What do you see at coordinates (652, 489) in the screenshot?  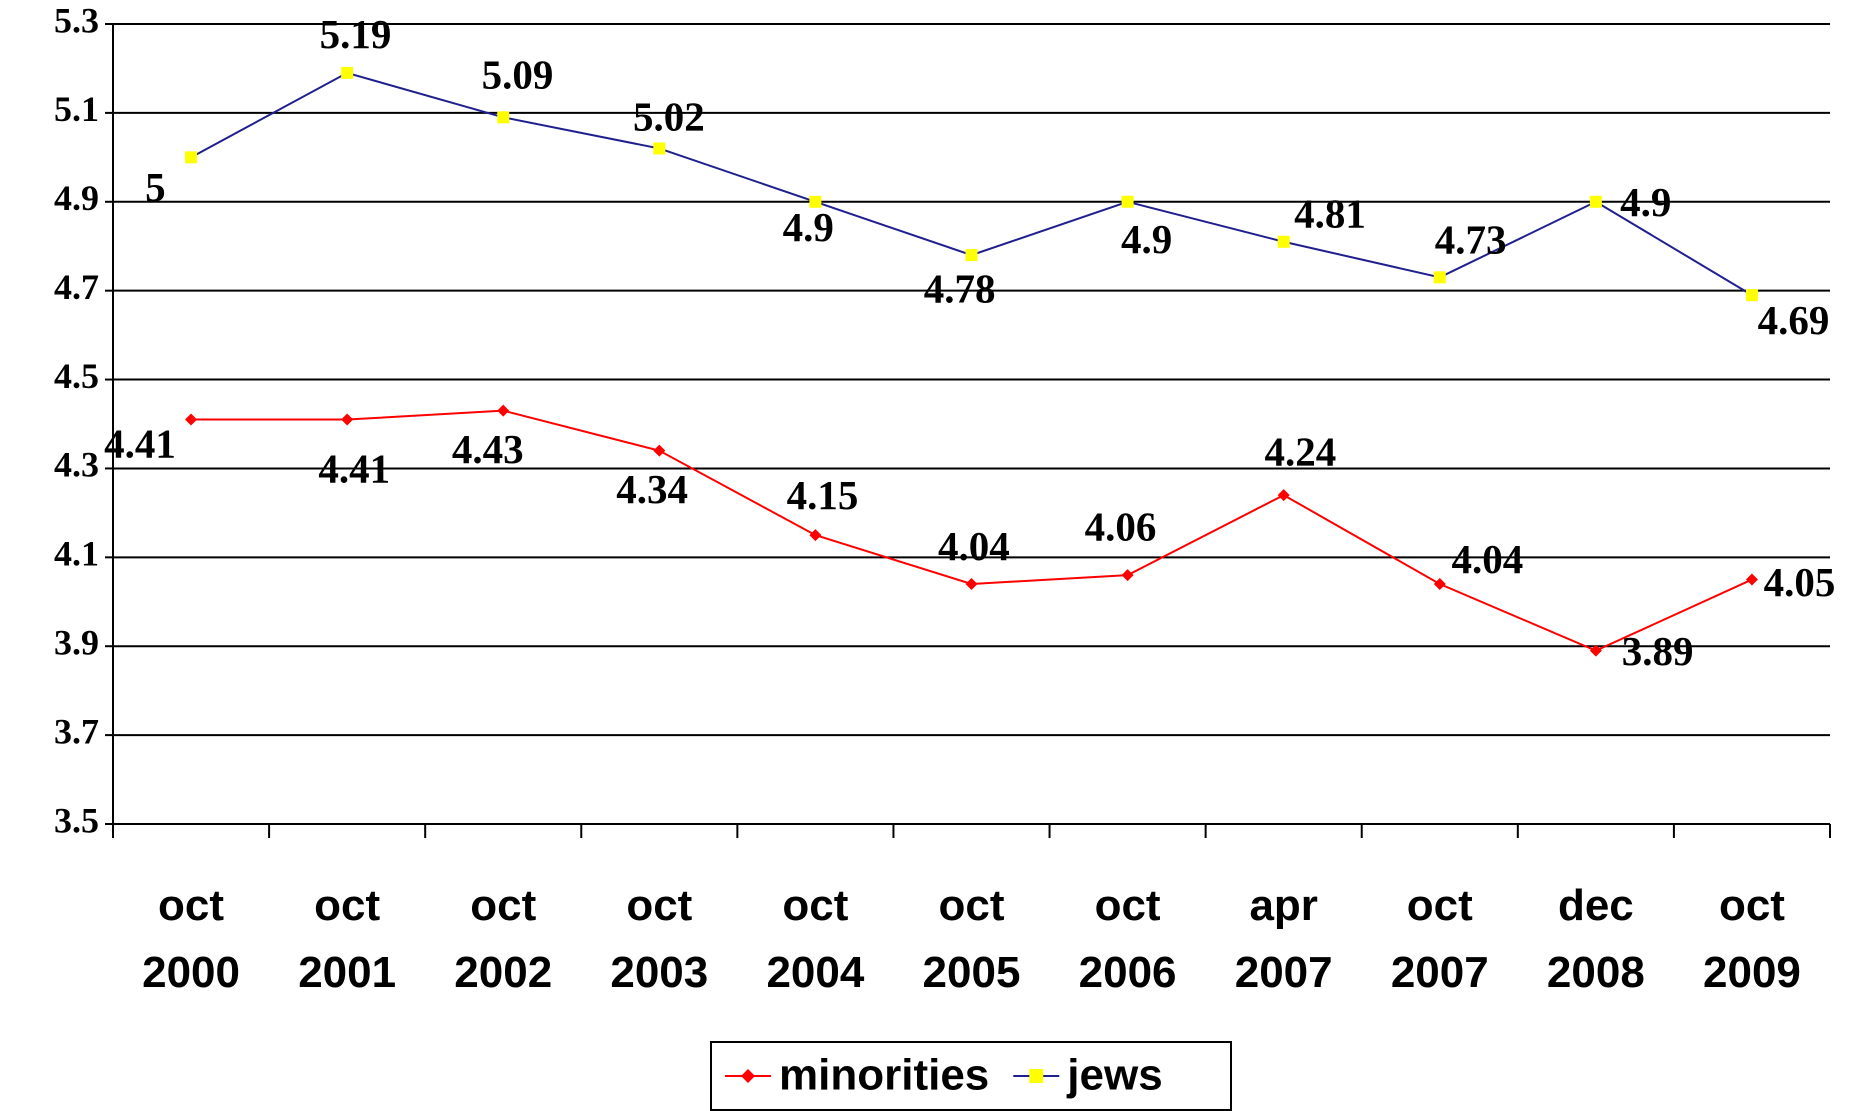 I see `data-label: 4.34` at bounding box center [652, 489].